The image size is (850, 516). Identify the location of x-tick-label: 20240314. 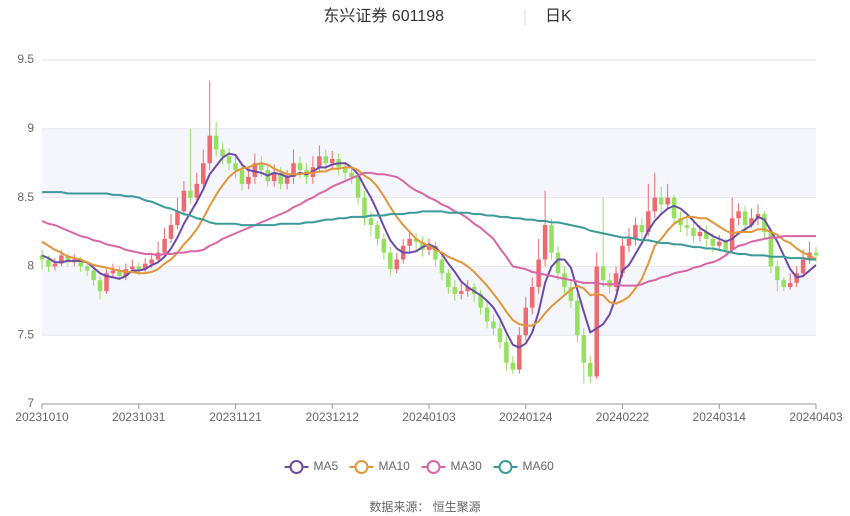
(720, 417).